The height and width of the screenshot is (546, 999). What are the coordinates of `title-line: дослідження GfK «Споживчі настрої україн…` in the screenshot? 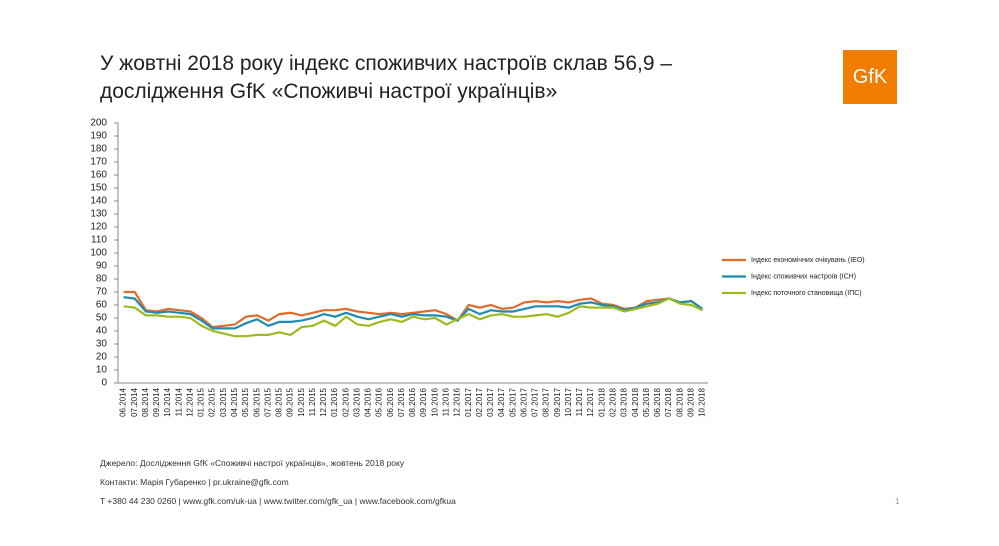 It's located at (328, 91).